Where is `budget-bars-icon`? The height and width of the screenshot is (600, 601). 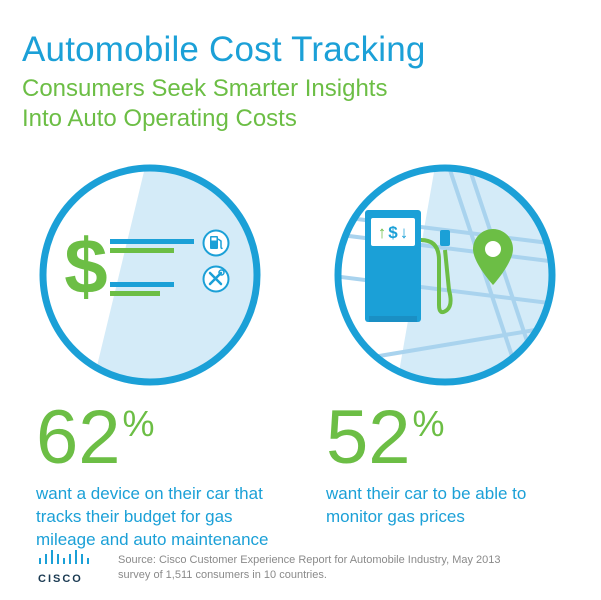 budget-bars-icon is located at coordinates (152, 267).